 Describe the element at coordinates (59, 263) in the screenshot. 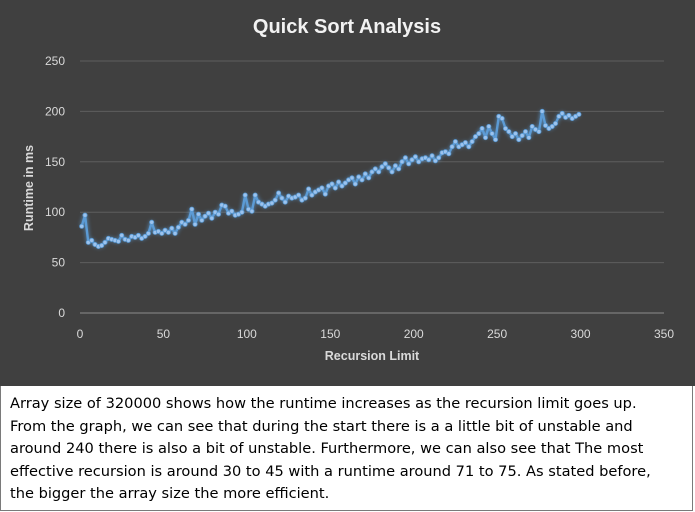

I see `y-tick-label-50: 50` at that location.